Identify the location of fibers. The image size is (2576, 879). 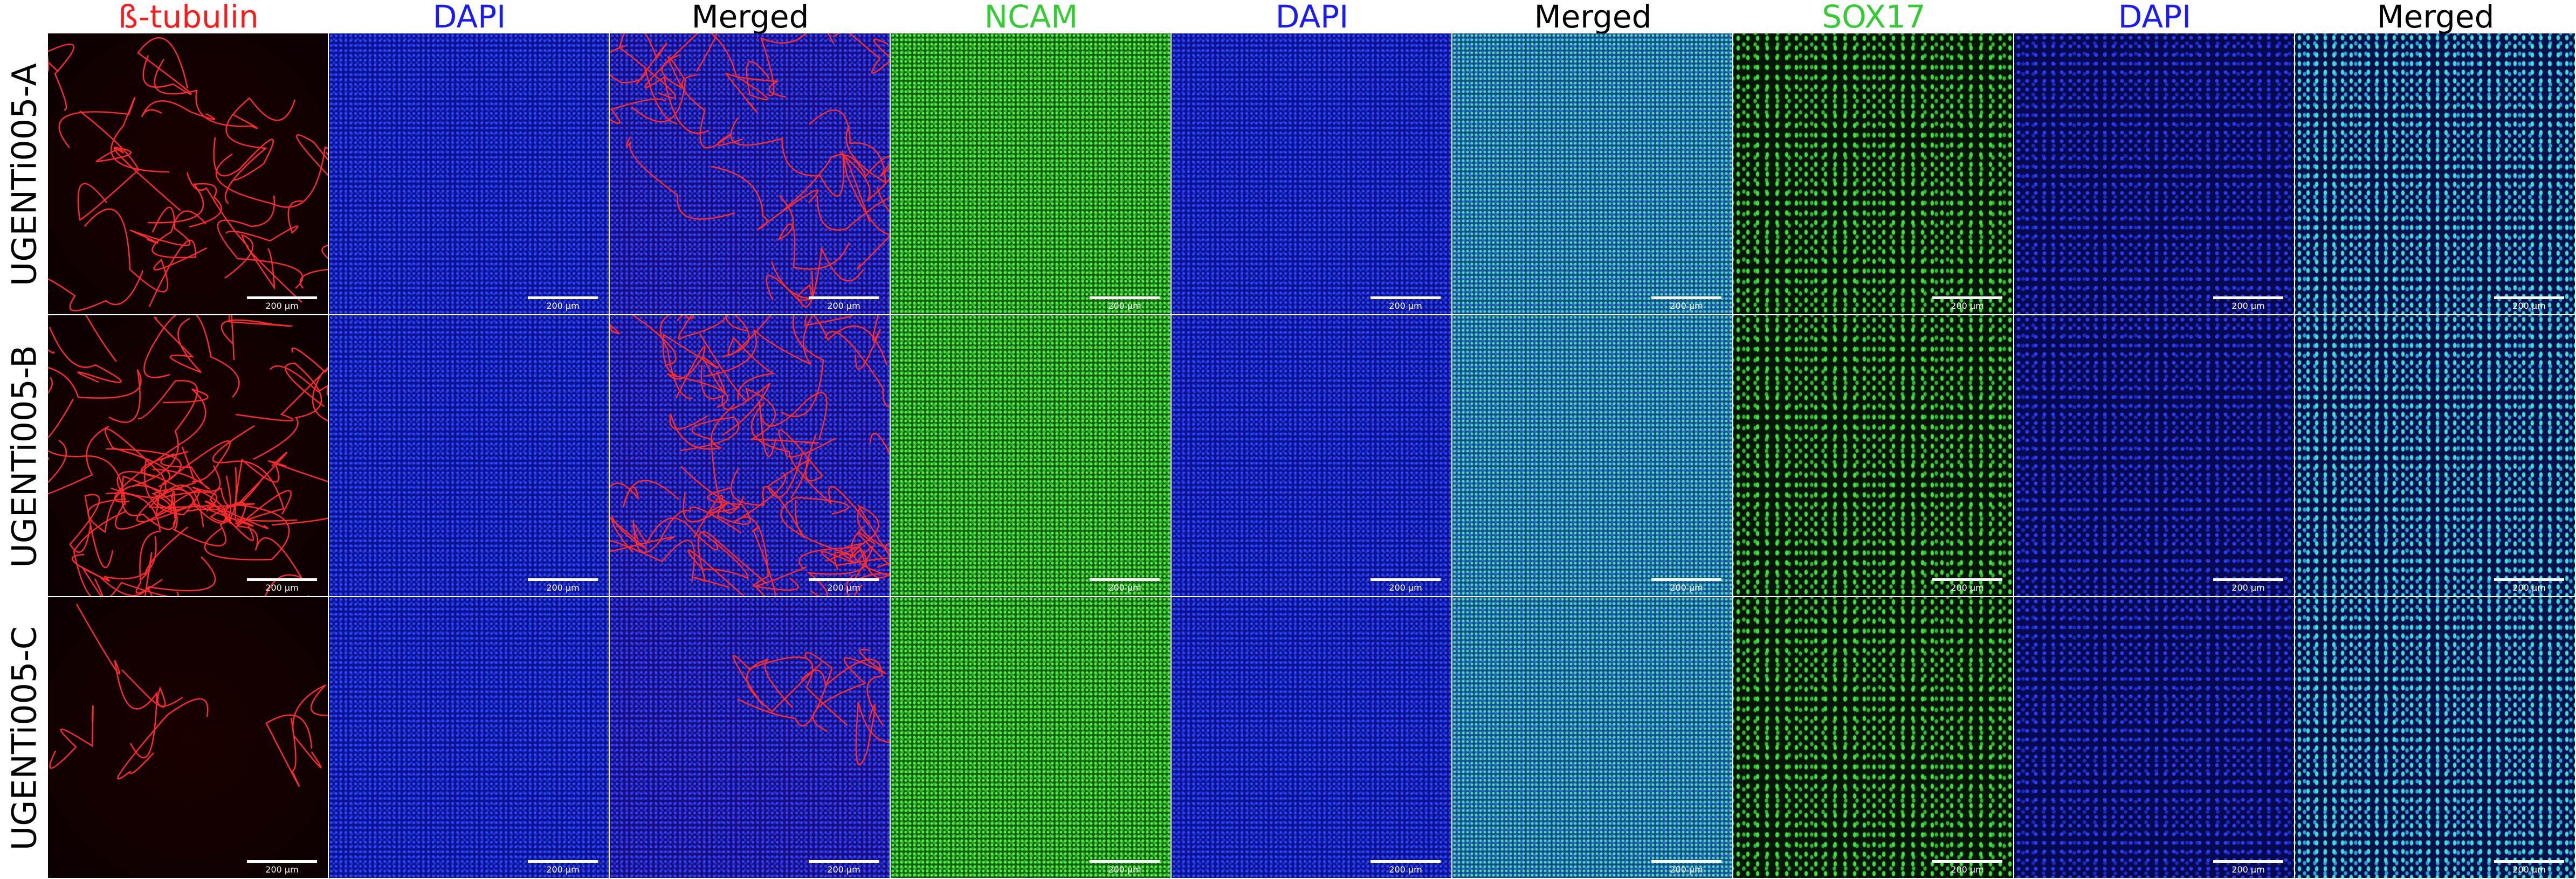
(188, 174).